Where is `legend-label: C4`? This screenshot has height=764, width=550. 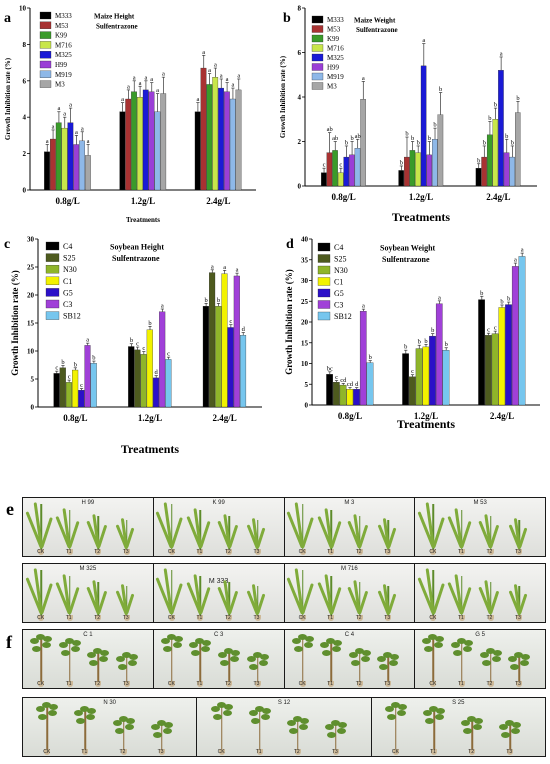 legend-label: C4 is located at coordinates (67, 246).